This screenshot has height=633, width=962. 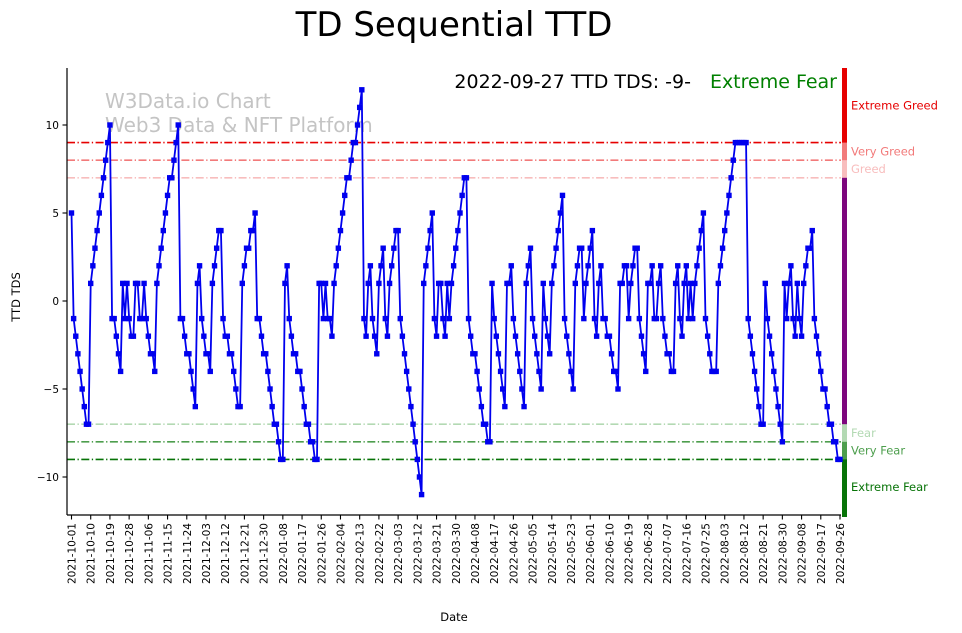 I want to click on x-tick-label: 2021-11-15, so click(x=169, y=553).